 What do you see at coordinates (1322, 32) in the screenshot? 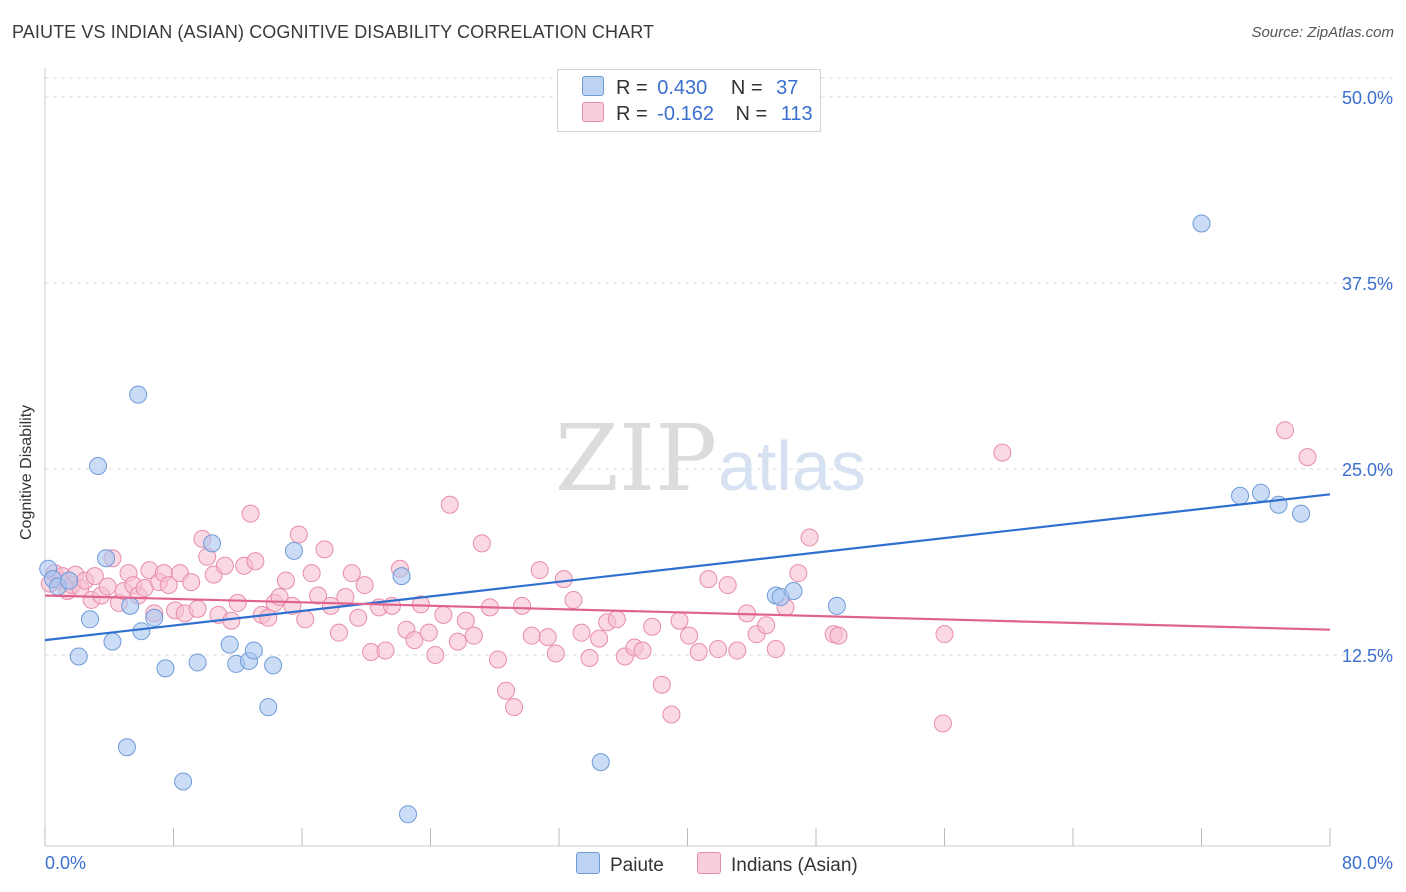
I see `source-label: Source: ZipAtlas.com` at bounding box center [1322, 32].